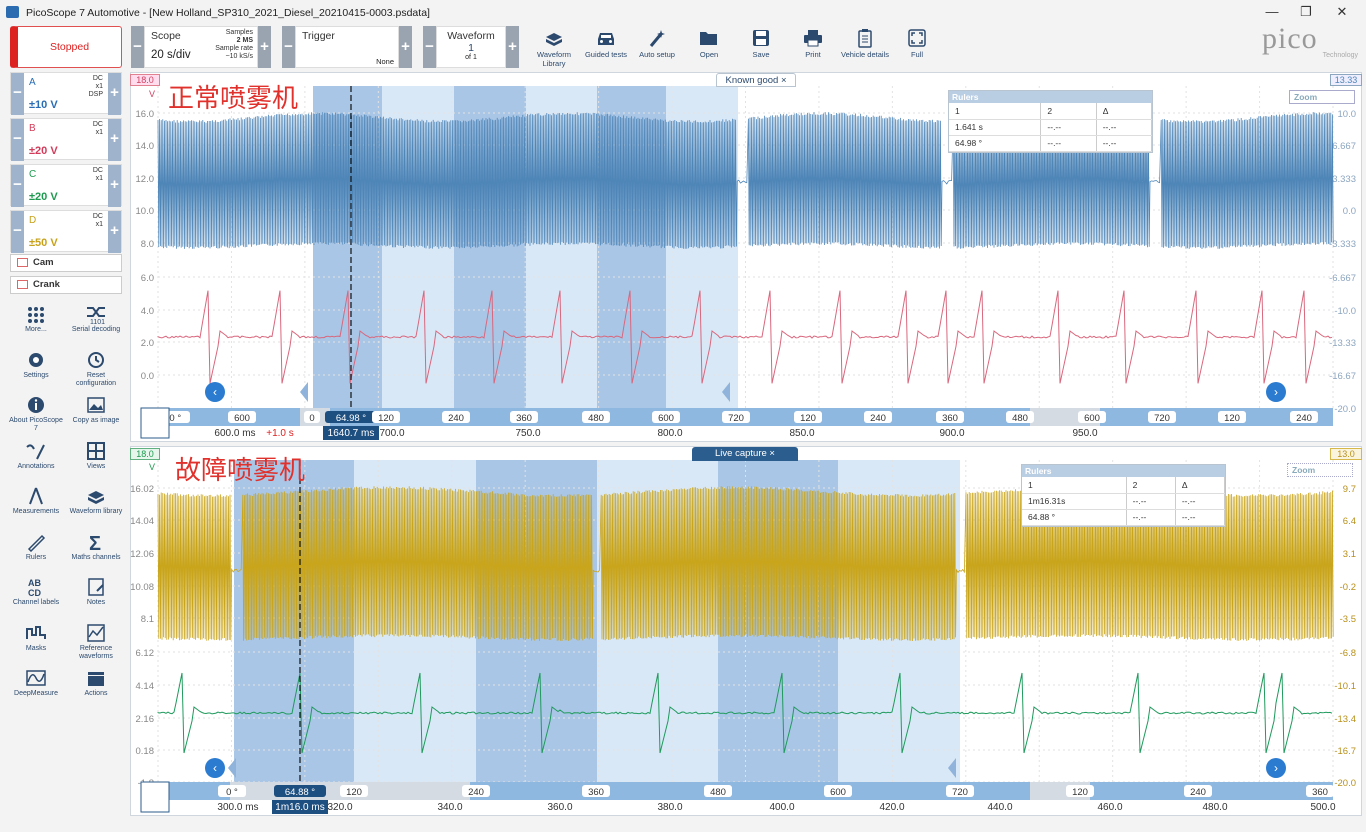 The image size is (1366, 832). I want to click on tool-label: Channel labels, so click(36, 602).